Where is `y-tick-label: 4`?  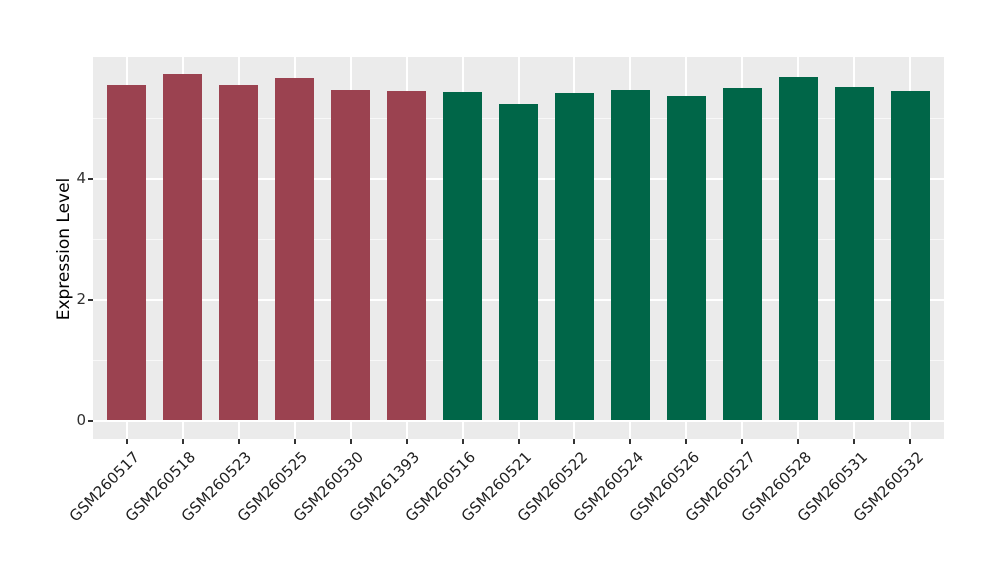
y-tick-label: 4 is located at coordinates (81, 178).